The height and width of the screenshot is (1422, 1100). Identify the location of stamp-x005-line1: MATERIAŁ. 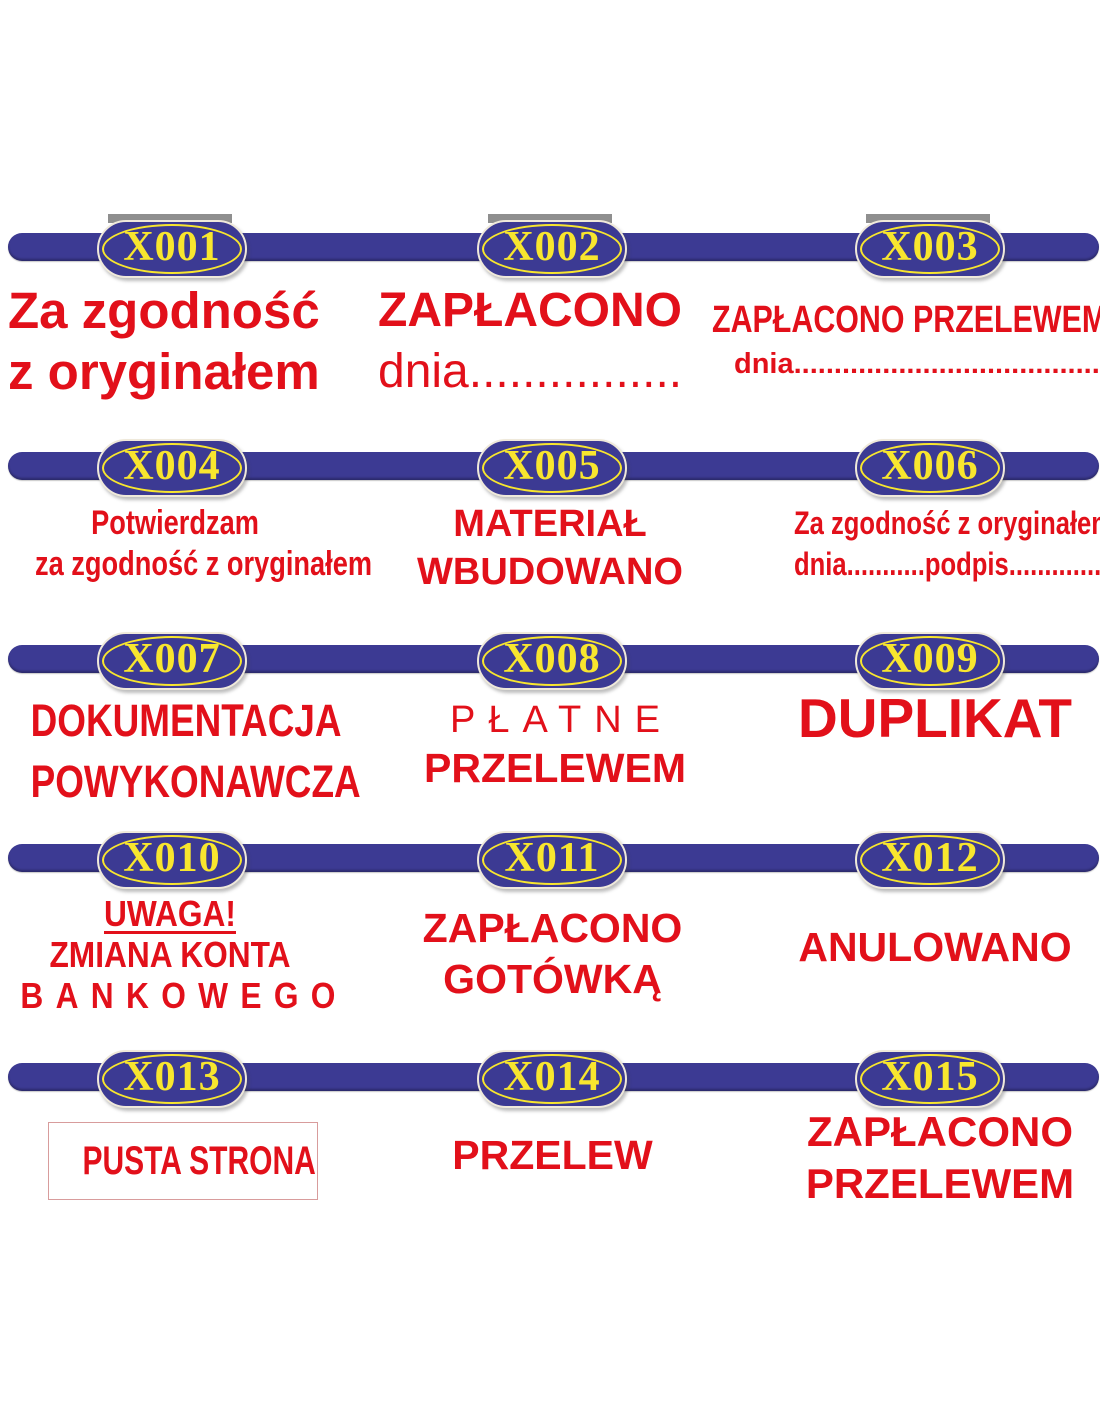
(550, 524).